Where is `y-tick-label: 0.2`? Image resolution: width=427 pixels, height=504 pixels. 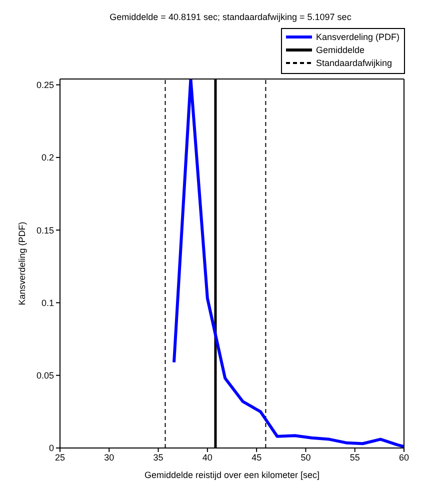 y-tick-label: 0.2 is located at coordinates (47, 157).